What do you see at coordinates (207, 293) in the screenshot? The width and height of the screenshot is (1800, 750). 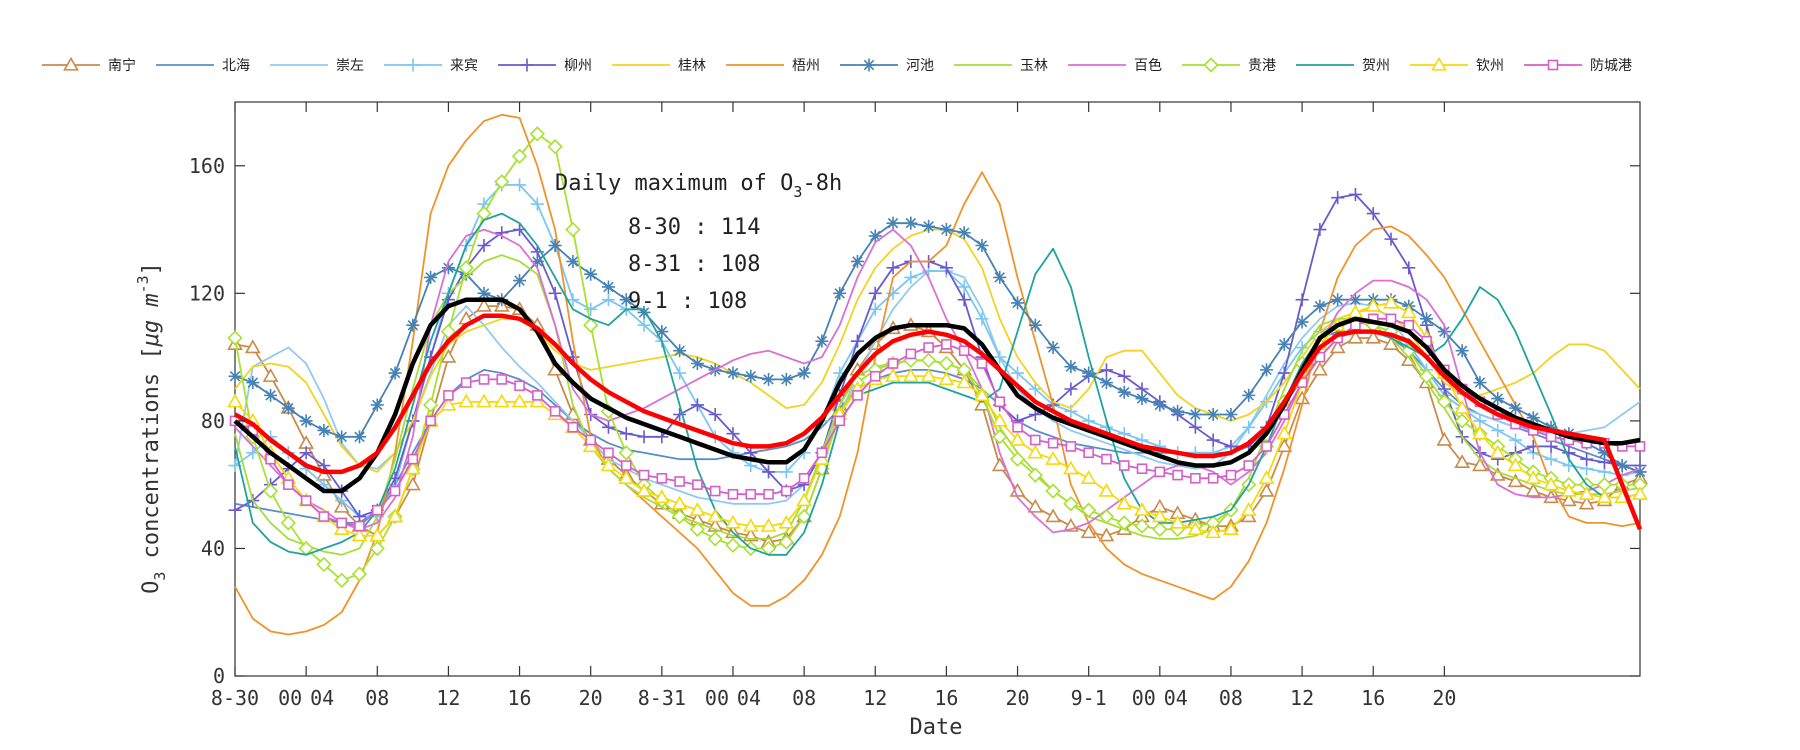 I see `y-tick-label: 120` at bounding box center [207, 293].